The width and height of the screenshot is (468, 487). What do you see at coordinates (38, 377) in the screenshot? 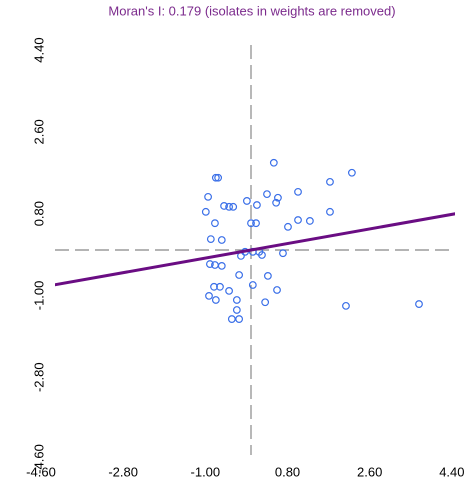
I see `y-tick-label: -2.80` at bounding box center [38, 377].